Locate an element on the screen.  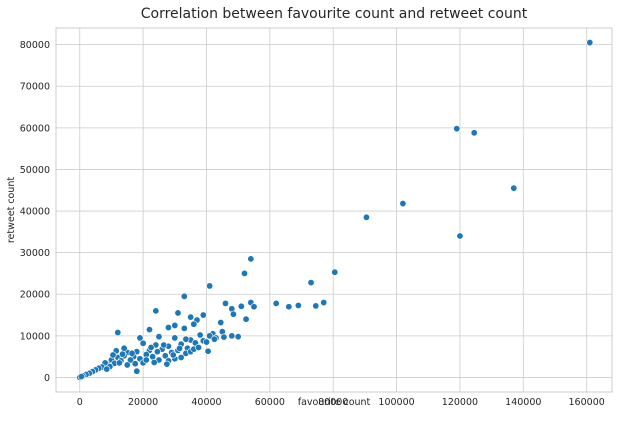
x-tick-label: 40000 is located at coordinates (206, 402).